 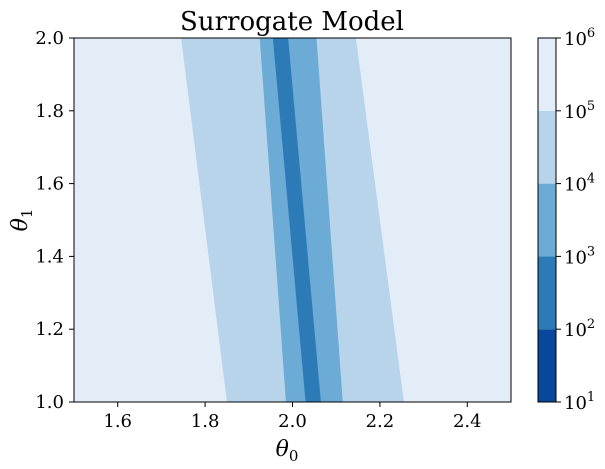 I want to click on x-axis-ticks: 1.6 1.8 2.0 2.2 2.4, so click(x=292, y=417).